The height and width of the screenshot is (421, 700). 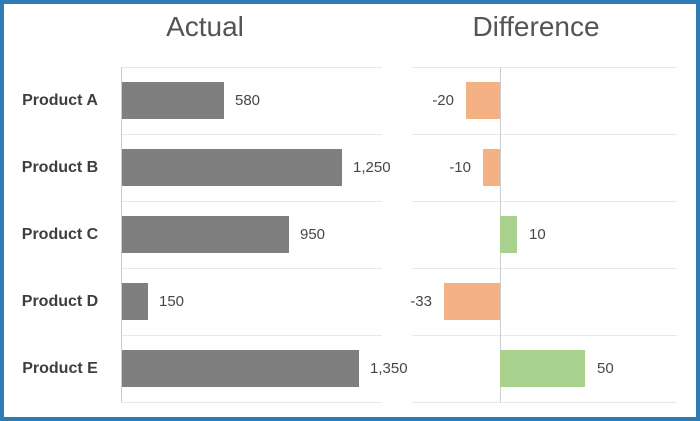 I want to click on actual-value-label: 1,250, so click(x=372, y=167).